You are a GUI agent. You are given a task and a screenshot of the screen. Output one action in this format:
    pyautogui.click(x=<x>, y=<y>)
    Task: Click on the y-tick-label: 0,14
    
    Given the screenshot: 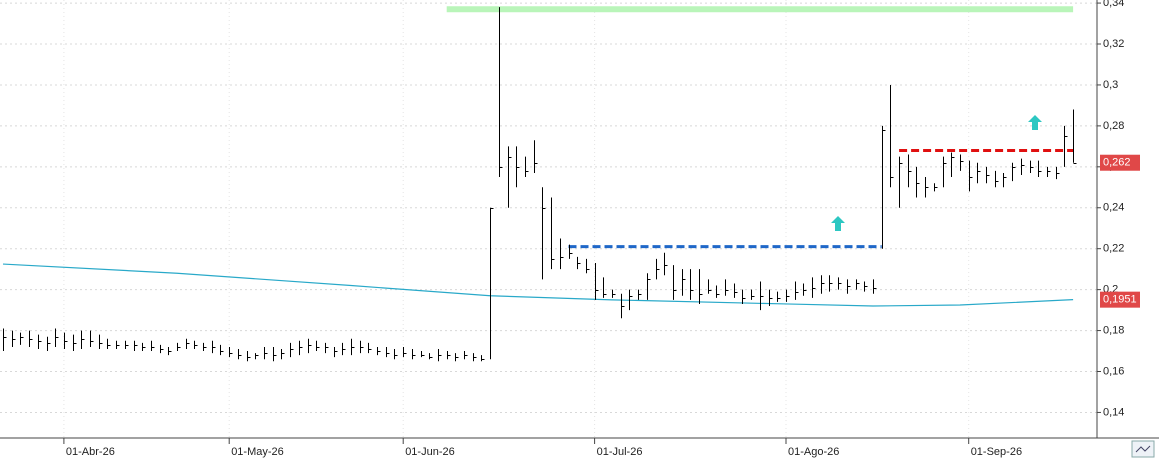 What is the action you would take?
    pyautogui.click(x=1113, y=412)
    